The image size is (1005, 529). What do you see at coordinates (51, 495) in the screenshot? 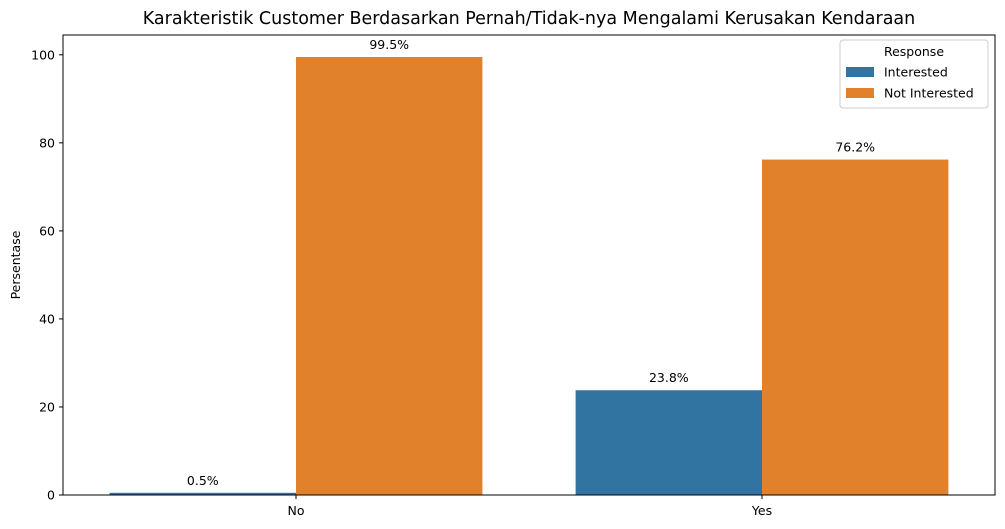
I see `y-tick-label: 0` at bounding box center [51, 495].